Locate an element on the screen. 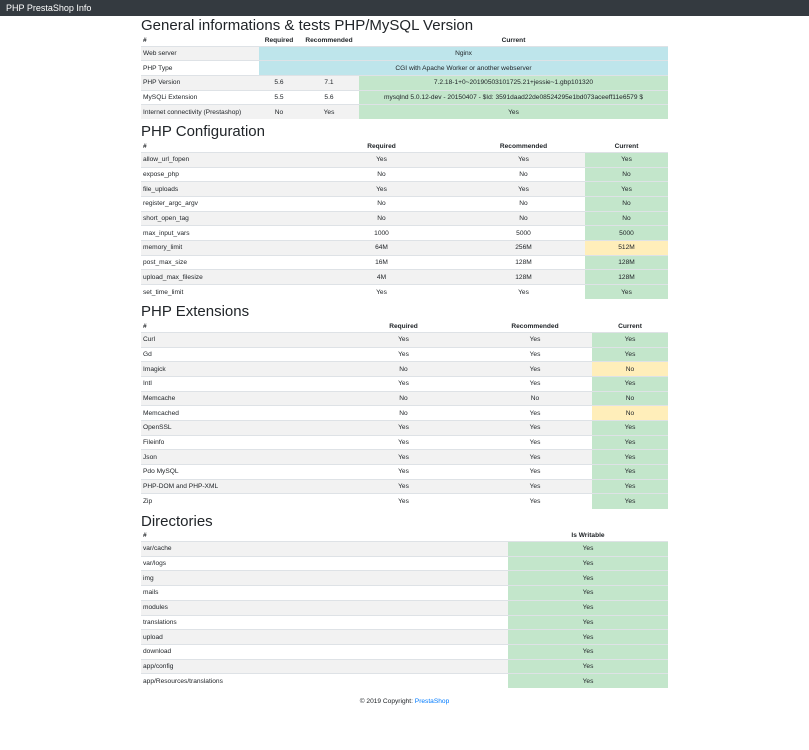 Image resolution: width=809 pixels, height=750 pixels. cell-current: Nginx is located at coordinates (463, 53).